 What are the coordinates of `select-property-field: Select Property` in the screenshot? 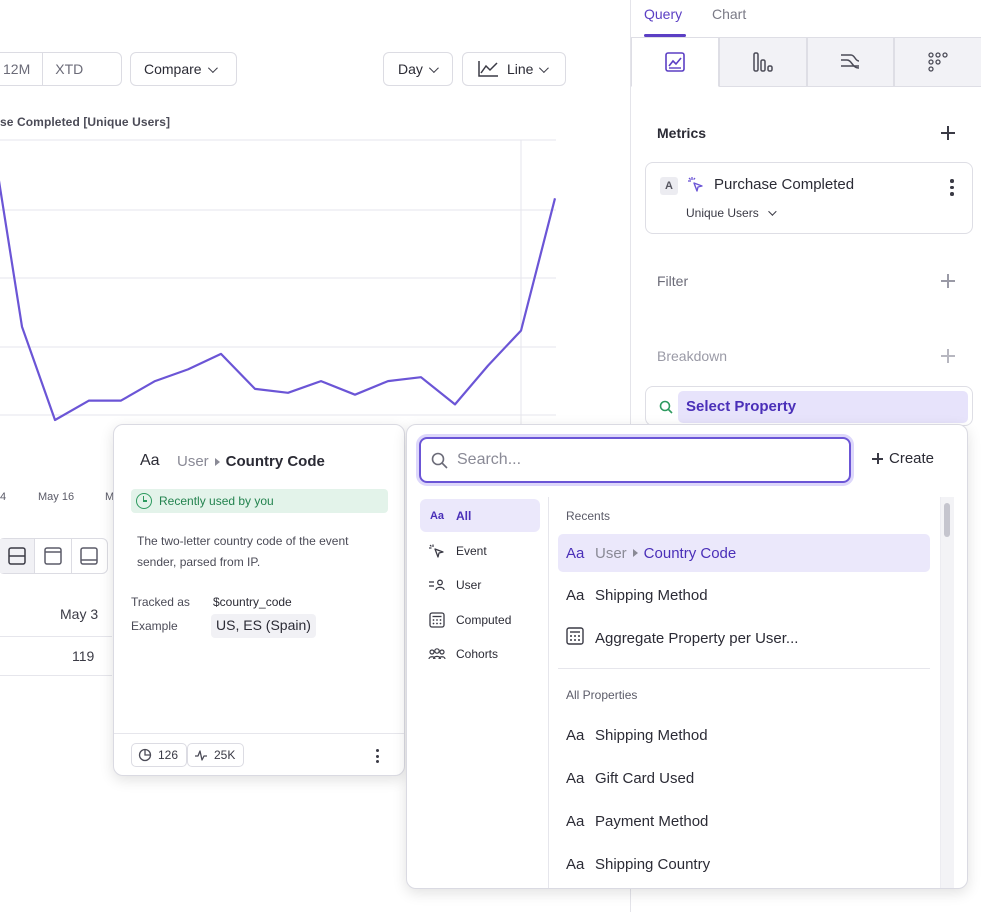 It's located at (809, 406).